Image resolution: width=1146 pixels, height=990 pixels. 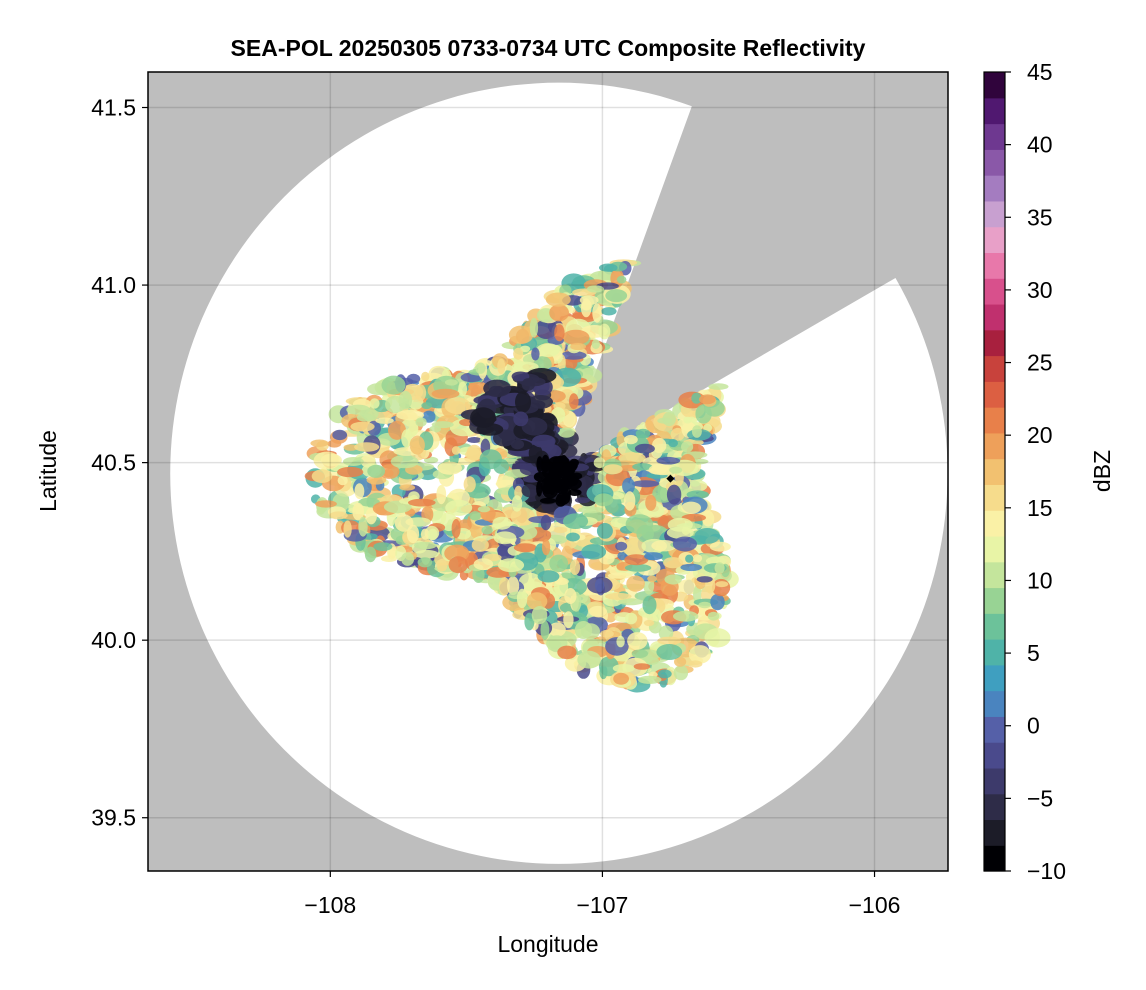 I want to click on radar-site-marker, so click(x=670, y=478).